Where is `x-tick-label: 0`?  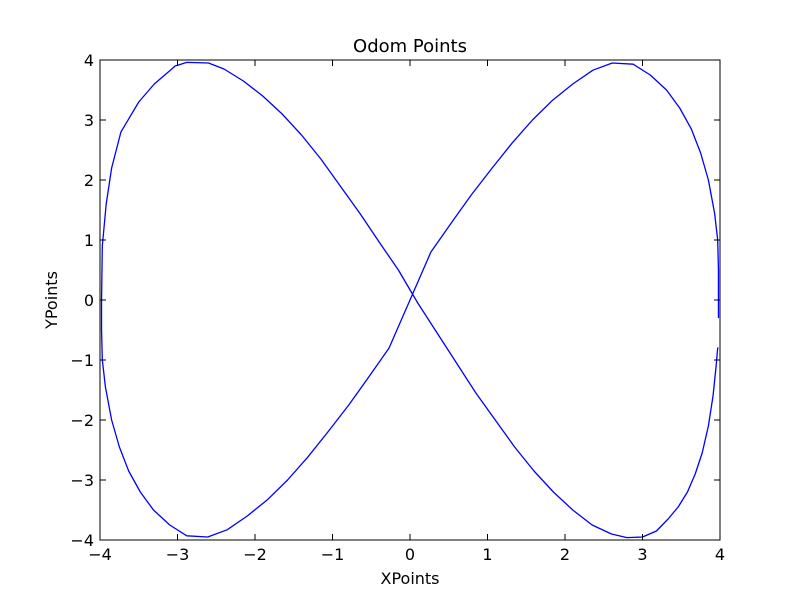
x-tick-label: 0 is located at coordinates (410, 554).